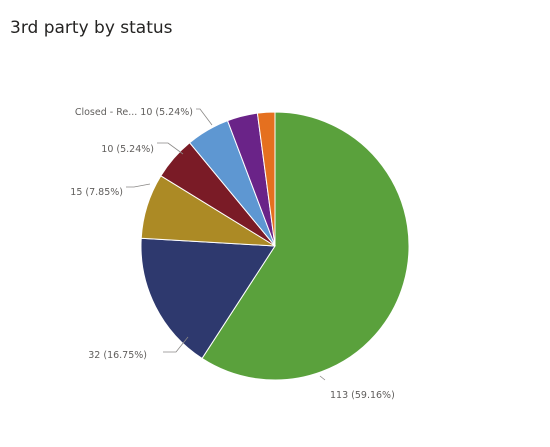  I want to click on slice-data-label: 15 (7.85%), so click(96, 192).